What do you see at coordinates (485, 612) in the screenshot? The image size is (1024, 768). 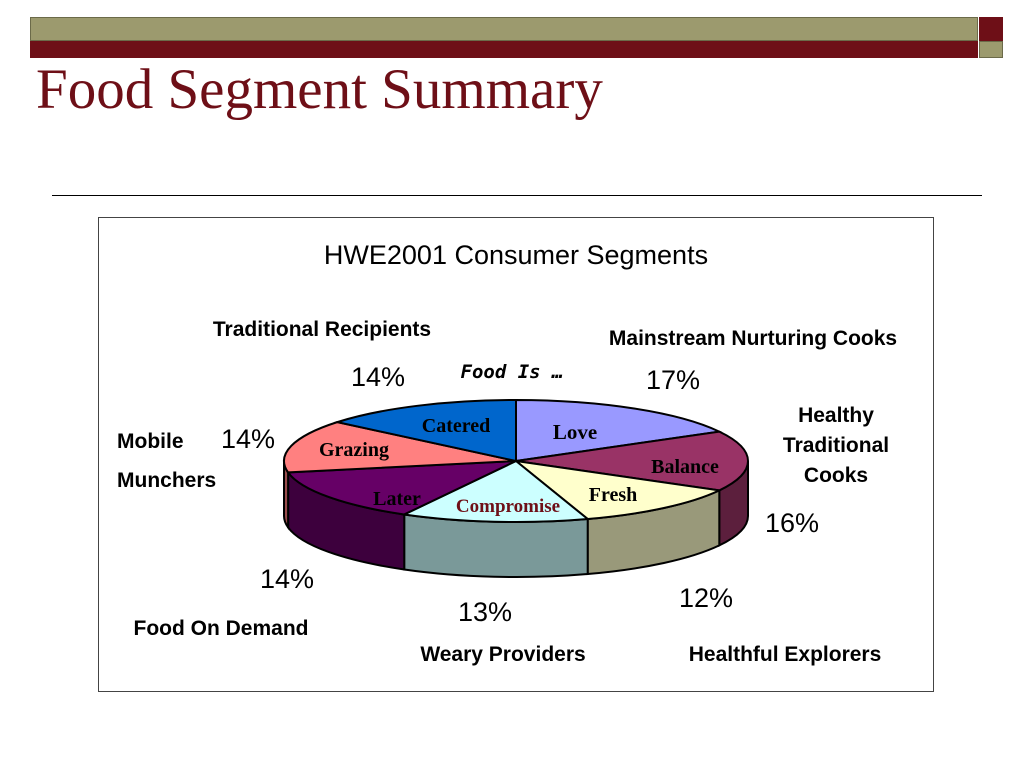 I see `slice-value-label: 13%` at bounding box center [485, 612].